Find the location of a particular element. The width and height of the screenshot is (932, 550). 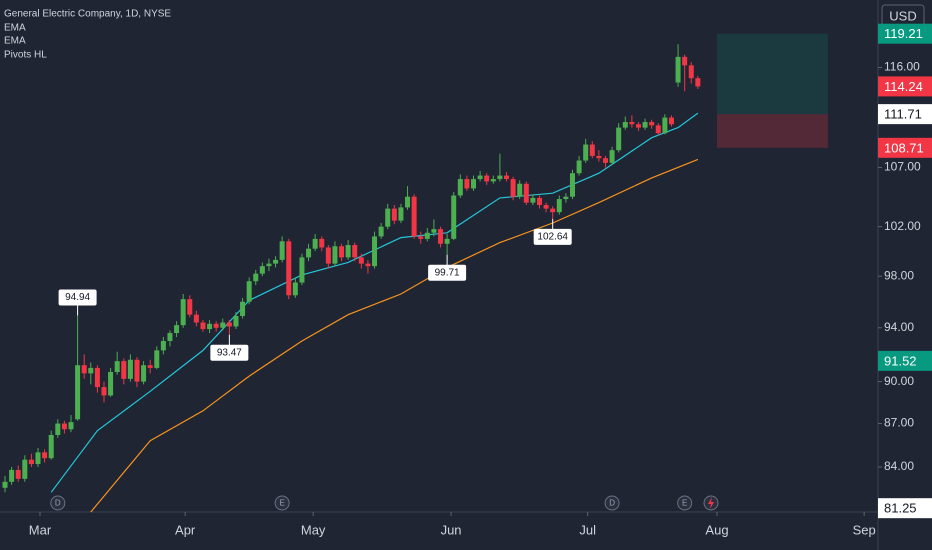

price-badge-label: 114.24 is located at coordinates (903, 86).